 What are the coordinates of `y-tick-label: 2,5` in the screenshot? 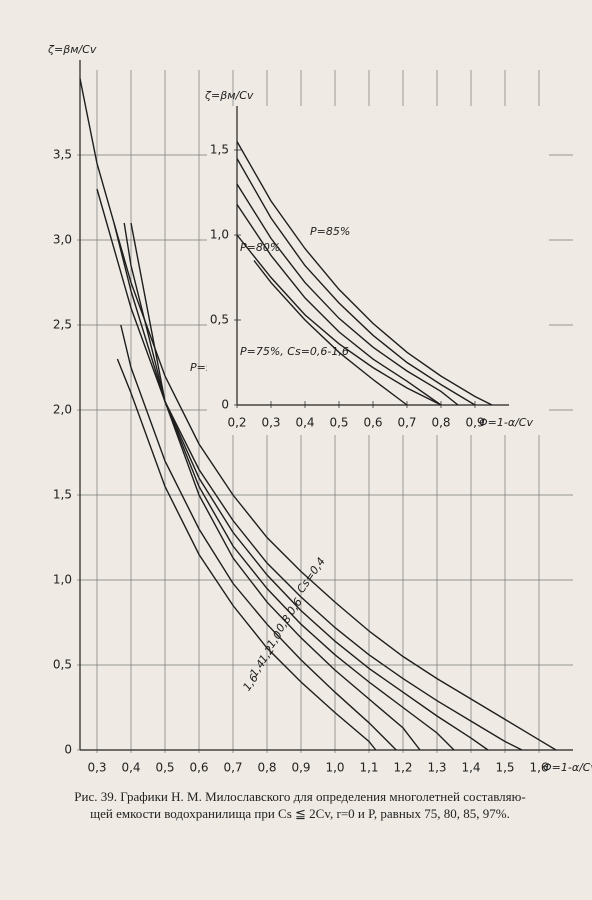 It's located at (62, 325).